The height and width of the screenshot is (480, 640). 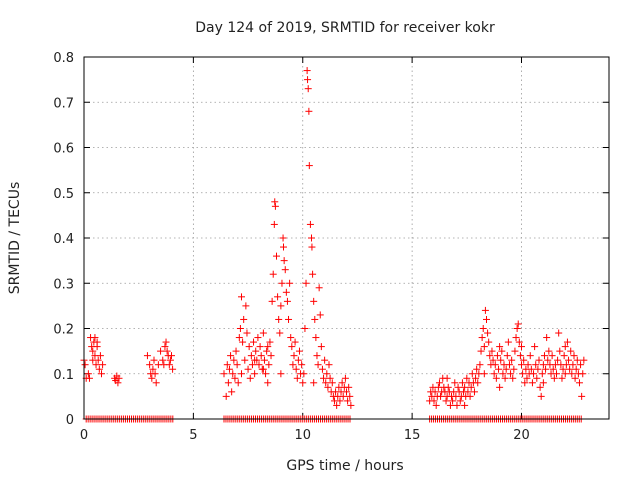 What do you see at coordinates (63, 330) in the screenshot?
I see `y-tick-label: 0.2` at bounding box center [63, 330].